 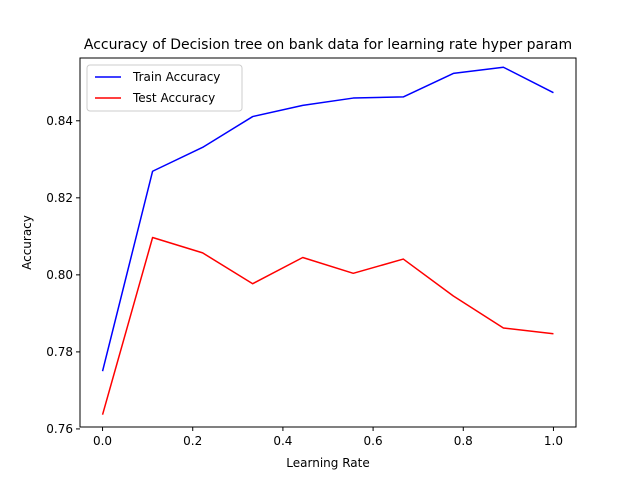 What do you see at coordinates (27, 242) in the screenshot?
I see `y-axis-label: Accuracy` at bounding box center [27, 242].